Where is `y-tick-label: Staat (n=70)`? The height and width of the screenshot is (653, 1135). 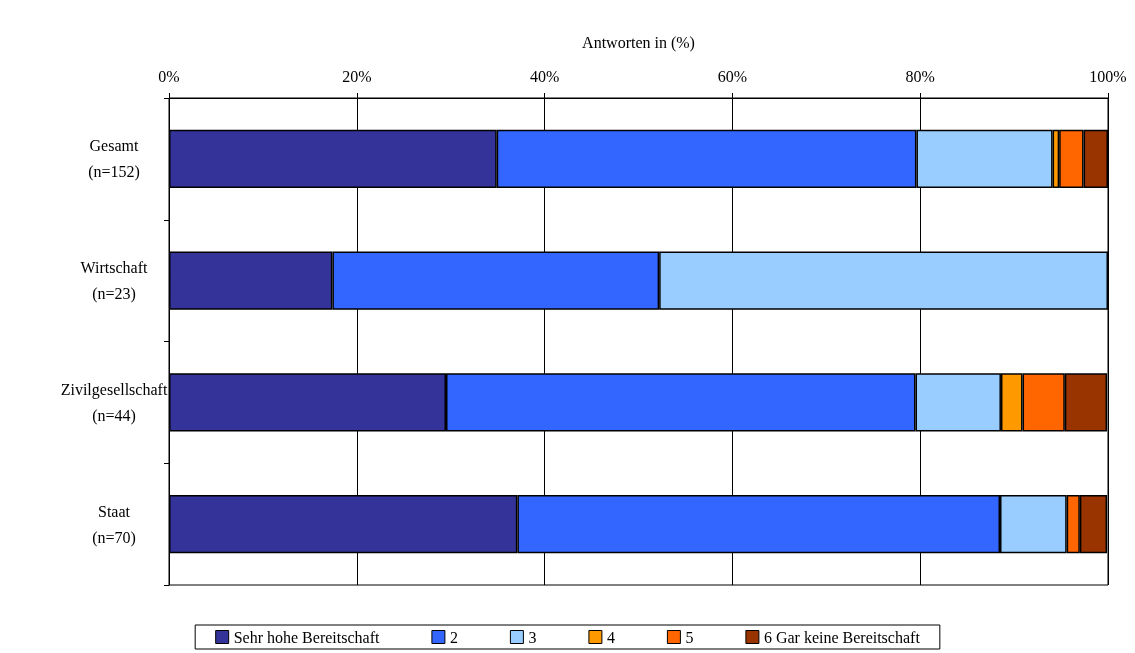
y-tick-label: Staat (n=70) is located at coordinates (114, 524).